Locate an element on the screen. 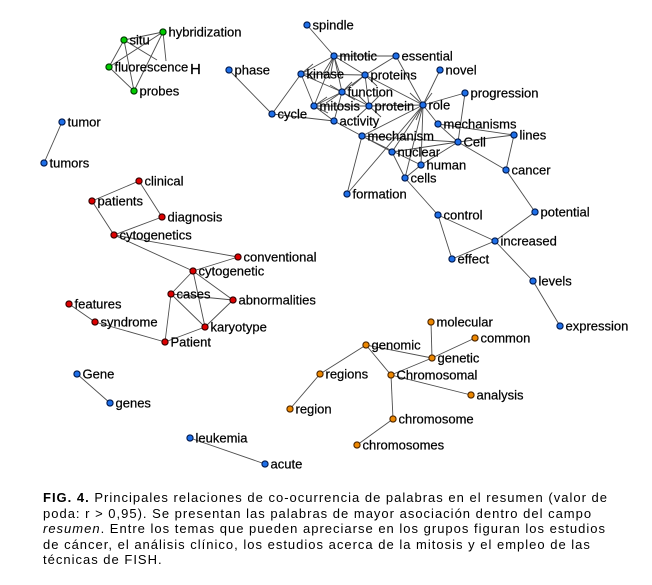 Image resolution: width=652 pixels, height=585 pixels. svg-text: common is located at coordinates (506, 338).